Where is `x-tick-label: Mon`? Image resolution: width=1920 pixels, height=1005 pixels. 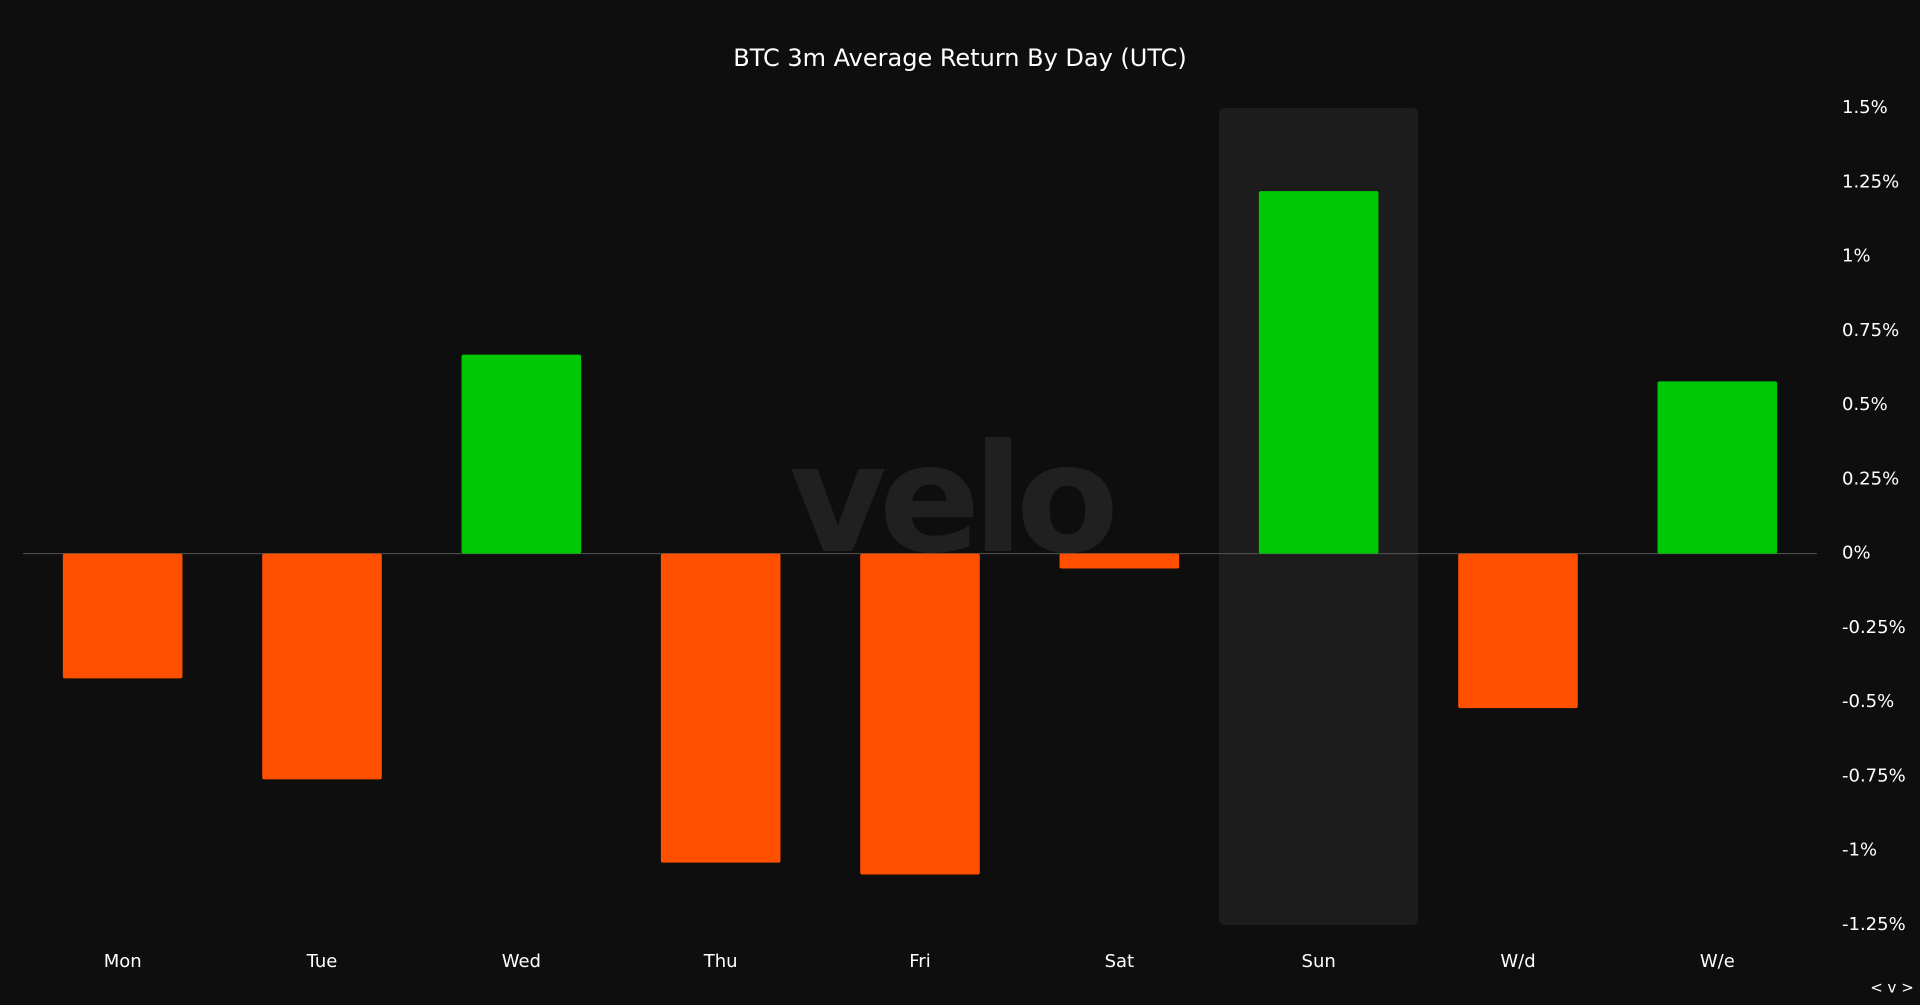 x-tick-label: Mon is located at coordinates (123, 961).